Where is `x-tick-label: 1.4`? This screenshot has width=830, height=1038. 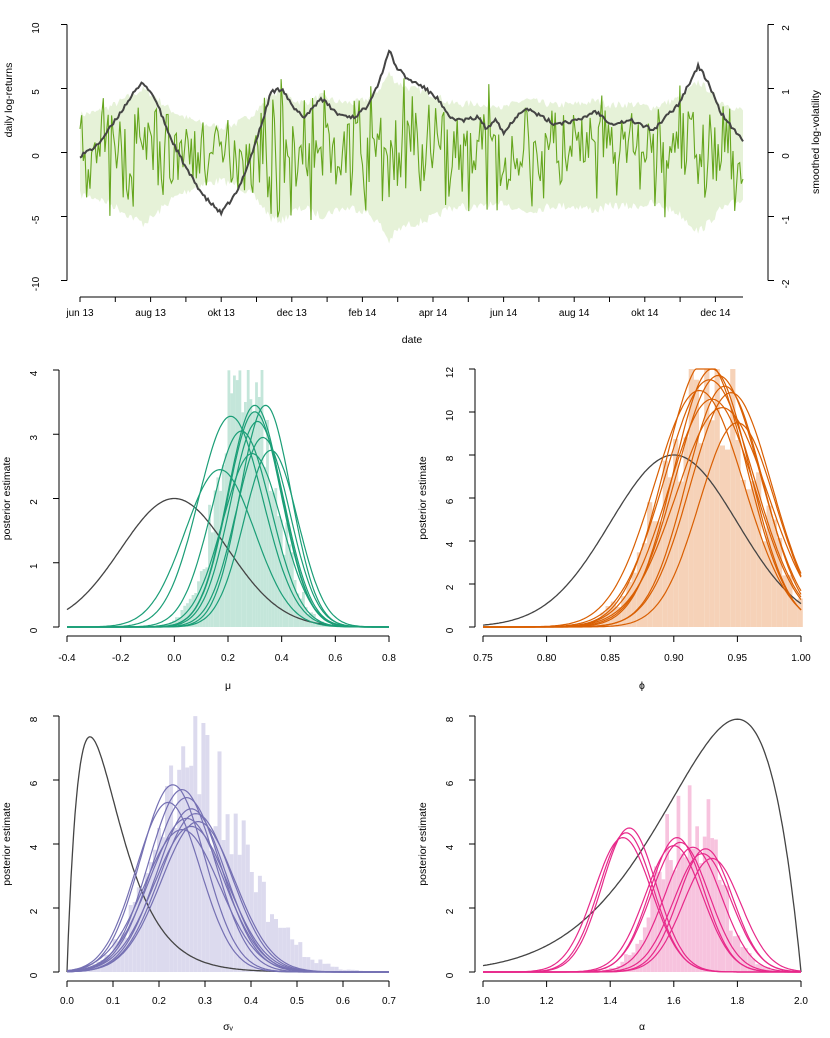
x-tick-label: 1.4 is located at coordinates (610, 1001).